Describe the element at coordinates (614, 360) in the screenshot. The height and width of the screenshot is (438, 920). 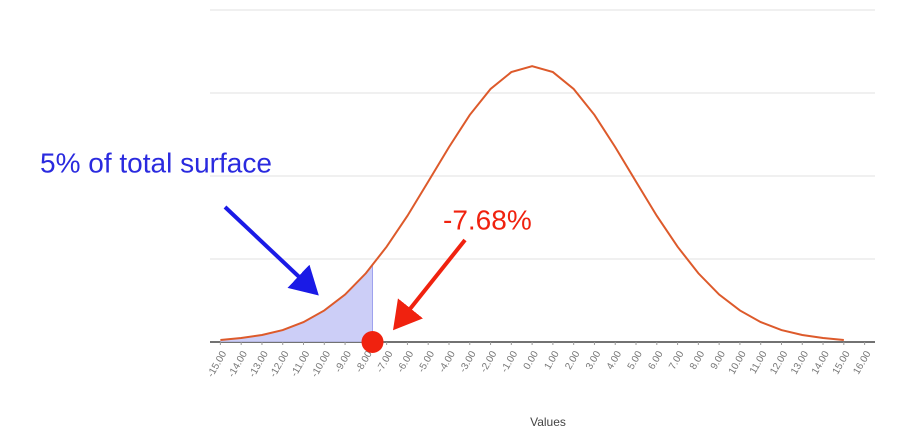
I see `x-tick-label: 4.00` at that location.